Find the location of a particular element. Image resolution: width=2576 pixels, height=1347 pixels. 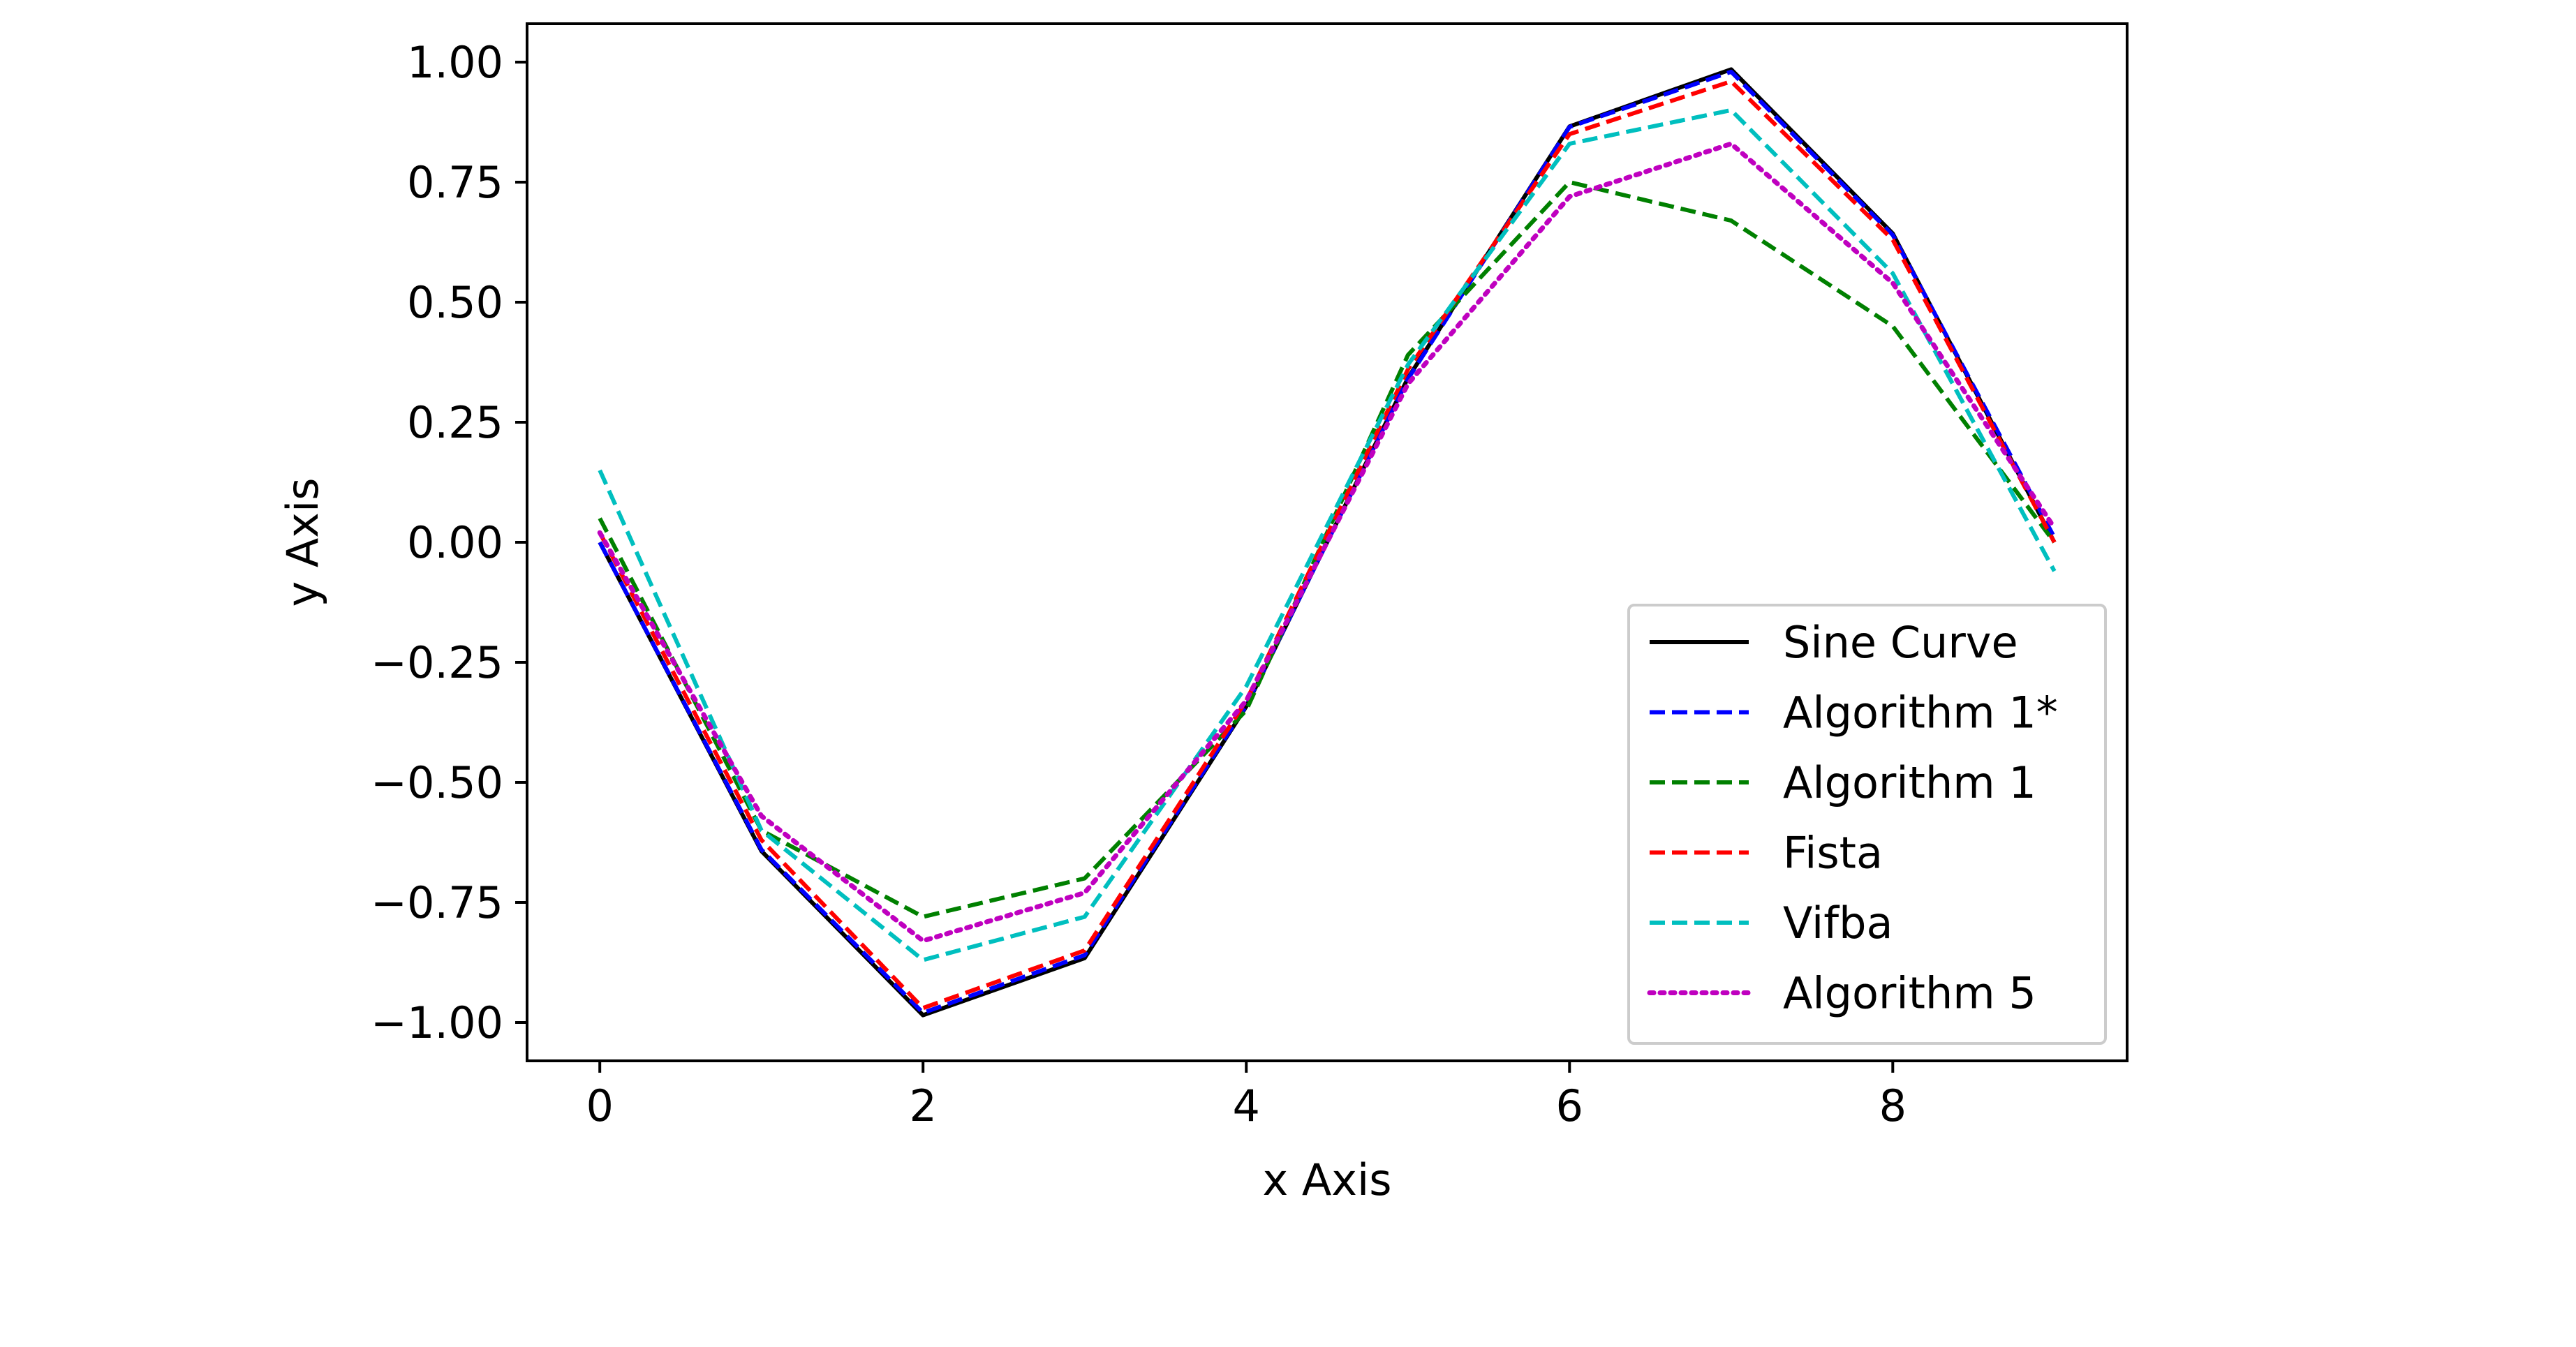

y-axis-label: y Axis is located at coordinates (302, 541).